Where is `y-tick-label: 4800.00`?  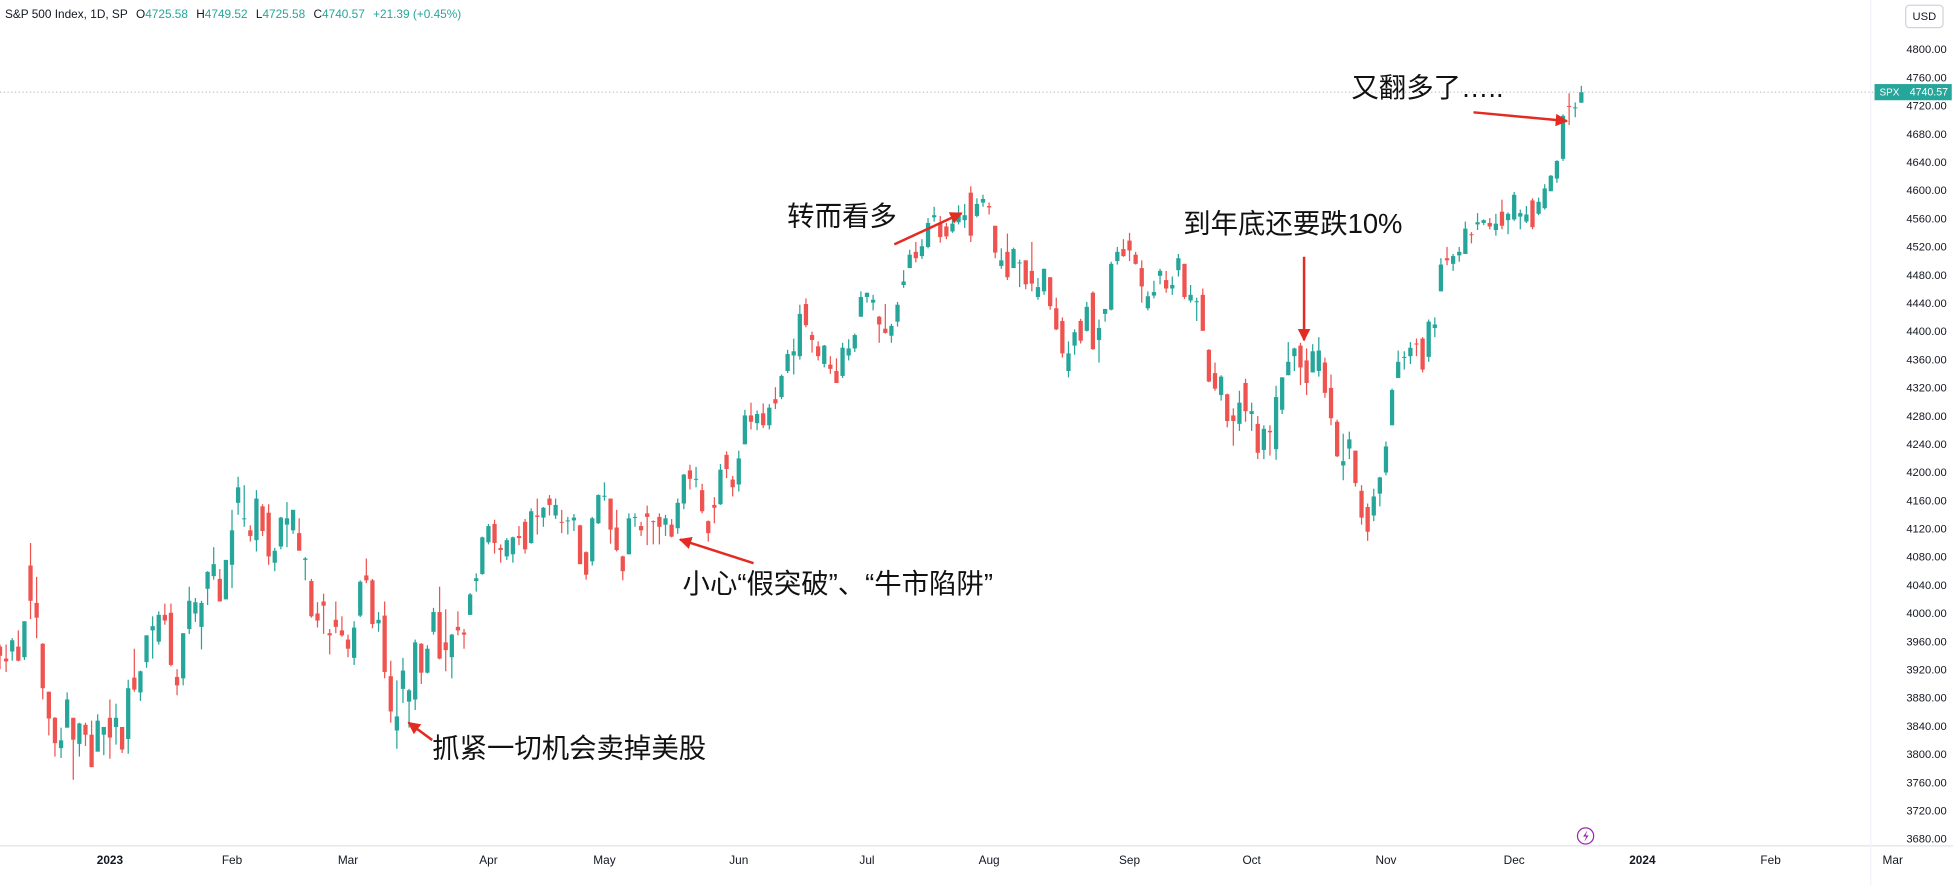 y-tick-label: 4800.00 is located at coordinates (1926, 50).